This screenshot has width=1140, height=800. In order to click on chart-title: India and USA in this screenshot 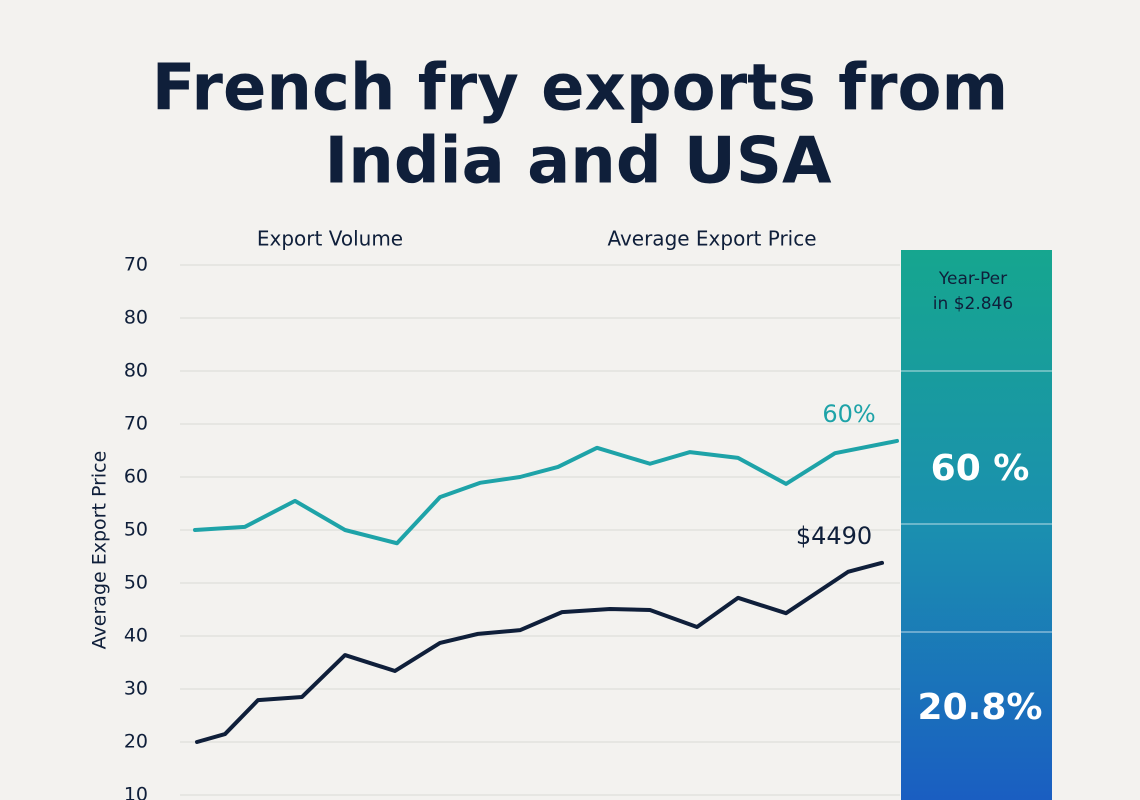, I will do `click(578, 162)`.